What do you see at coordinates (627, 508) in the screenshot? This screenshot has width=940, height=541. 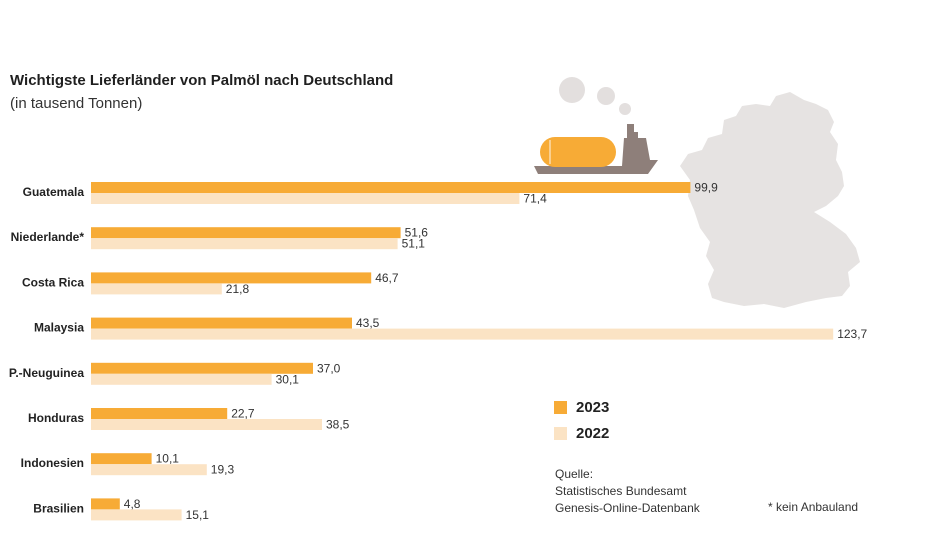 I see `source-line-3: Genesis-Online-Datenbank` at bounding box center [627, 508].